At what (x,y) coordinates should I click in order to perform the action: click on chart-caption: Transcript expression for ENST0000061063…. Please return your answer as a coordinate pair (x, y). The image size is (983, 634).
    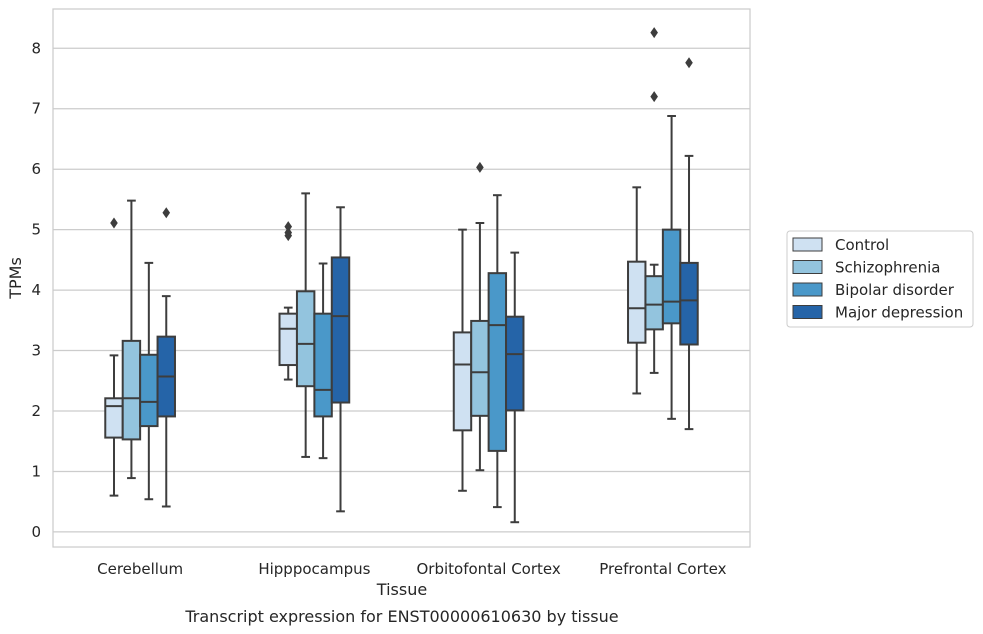
    Looking at the image, I should click on (401, 616).